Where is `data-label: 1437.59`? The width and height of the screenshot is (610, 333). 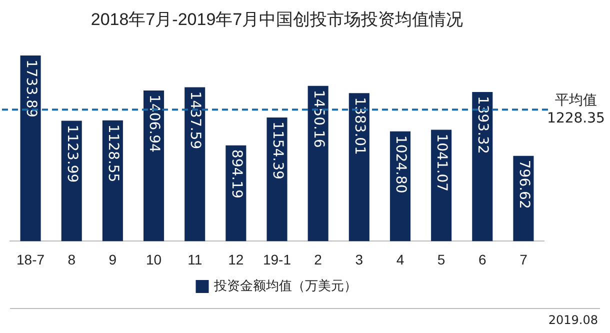
data-label: 1437.59 is located at coordinates (195, 120).